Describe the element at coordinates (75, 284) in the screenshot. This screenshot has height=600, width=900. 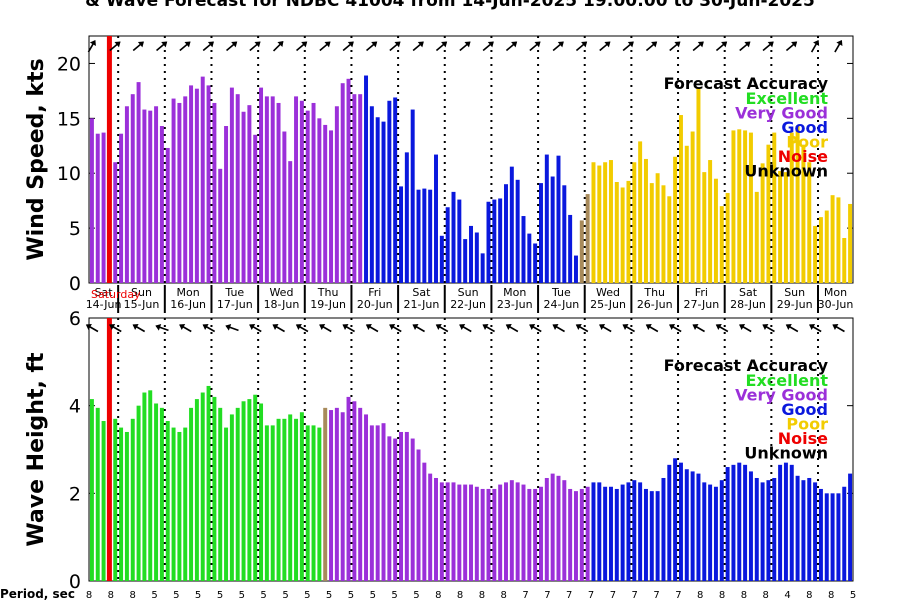
I see `y-tick-label: 0` at that location.